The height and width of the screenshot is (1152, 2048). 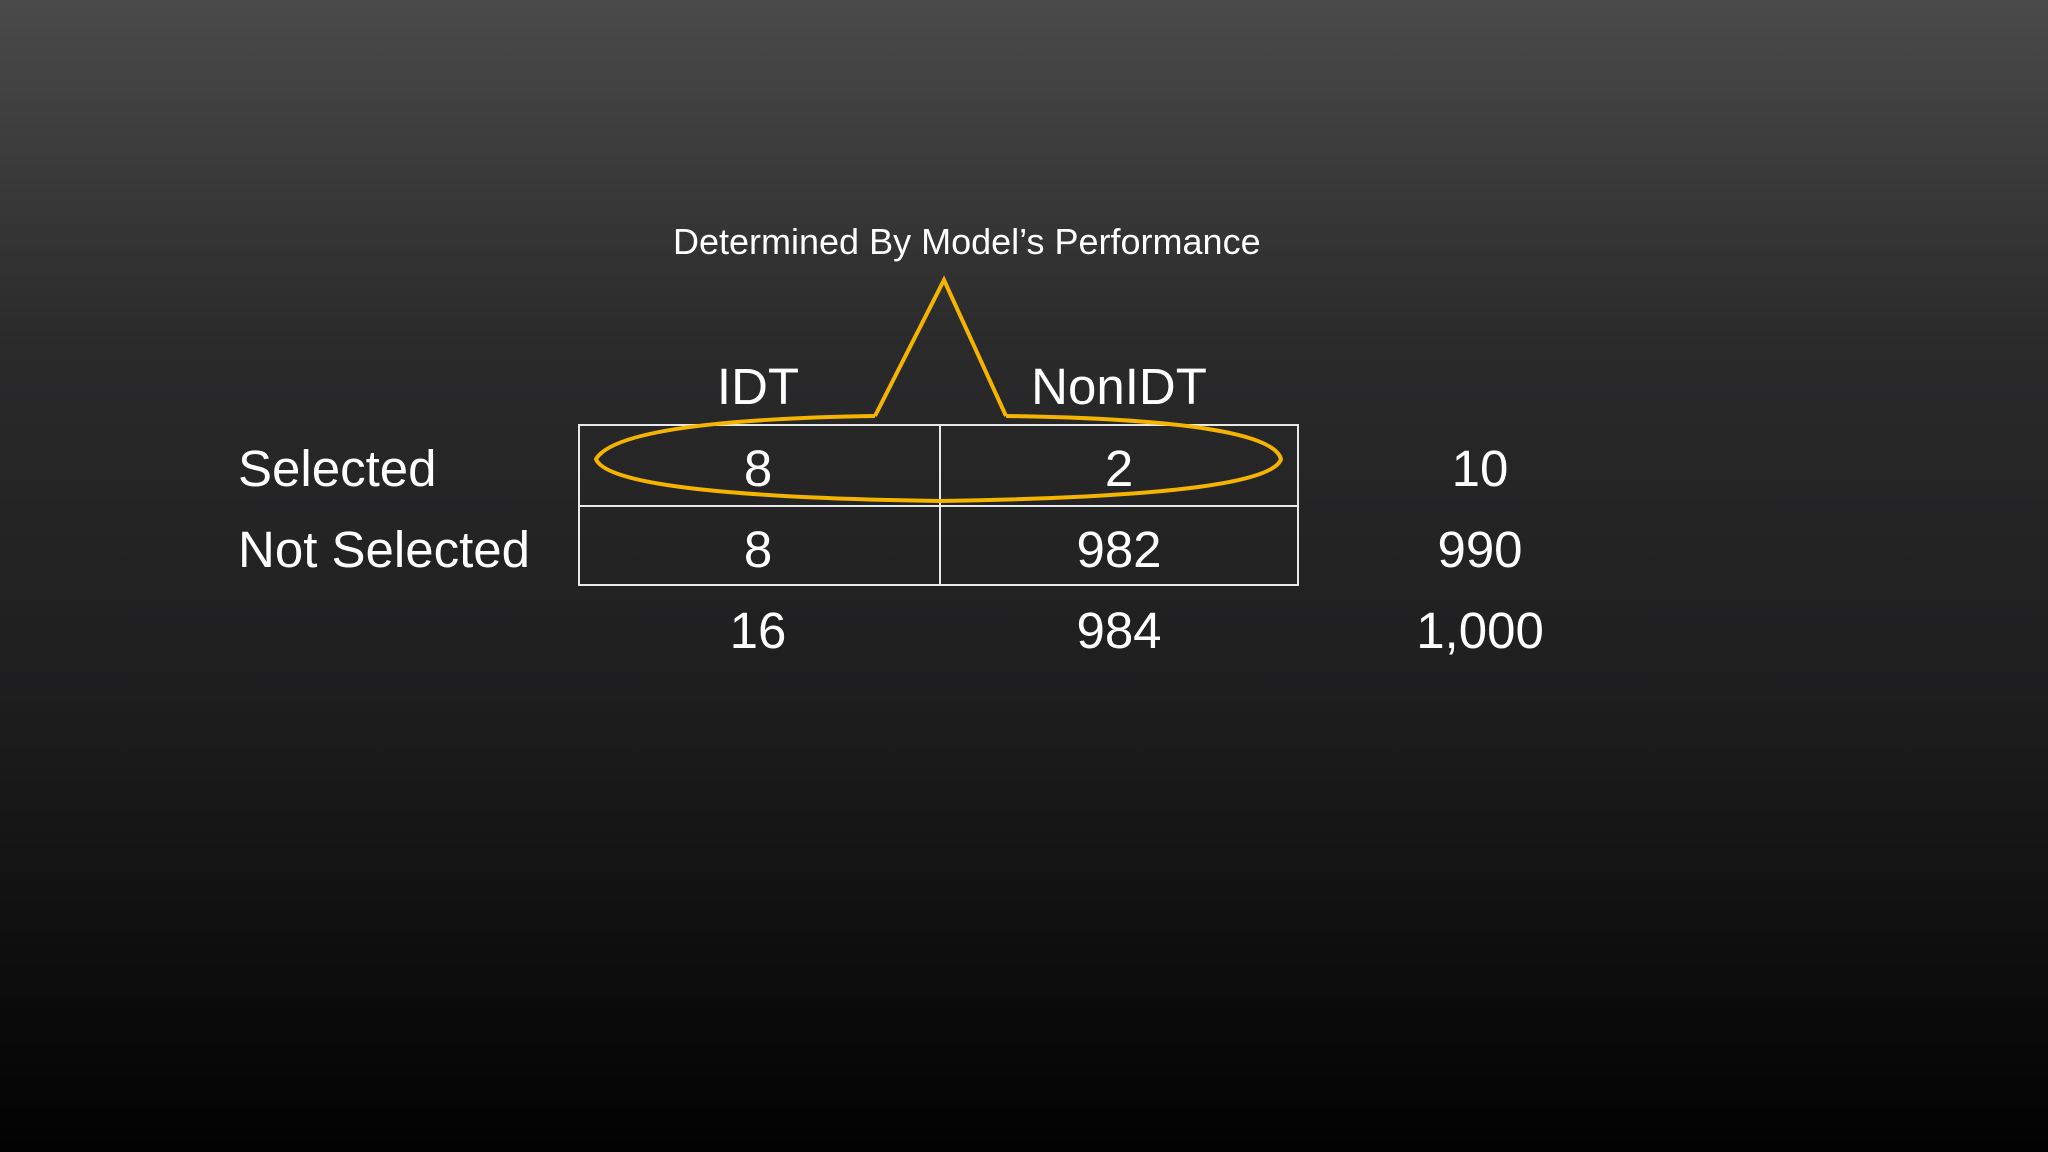 I want to click on grand-total: 1,000, so click(x=1480, y=630).